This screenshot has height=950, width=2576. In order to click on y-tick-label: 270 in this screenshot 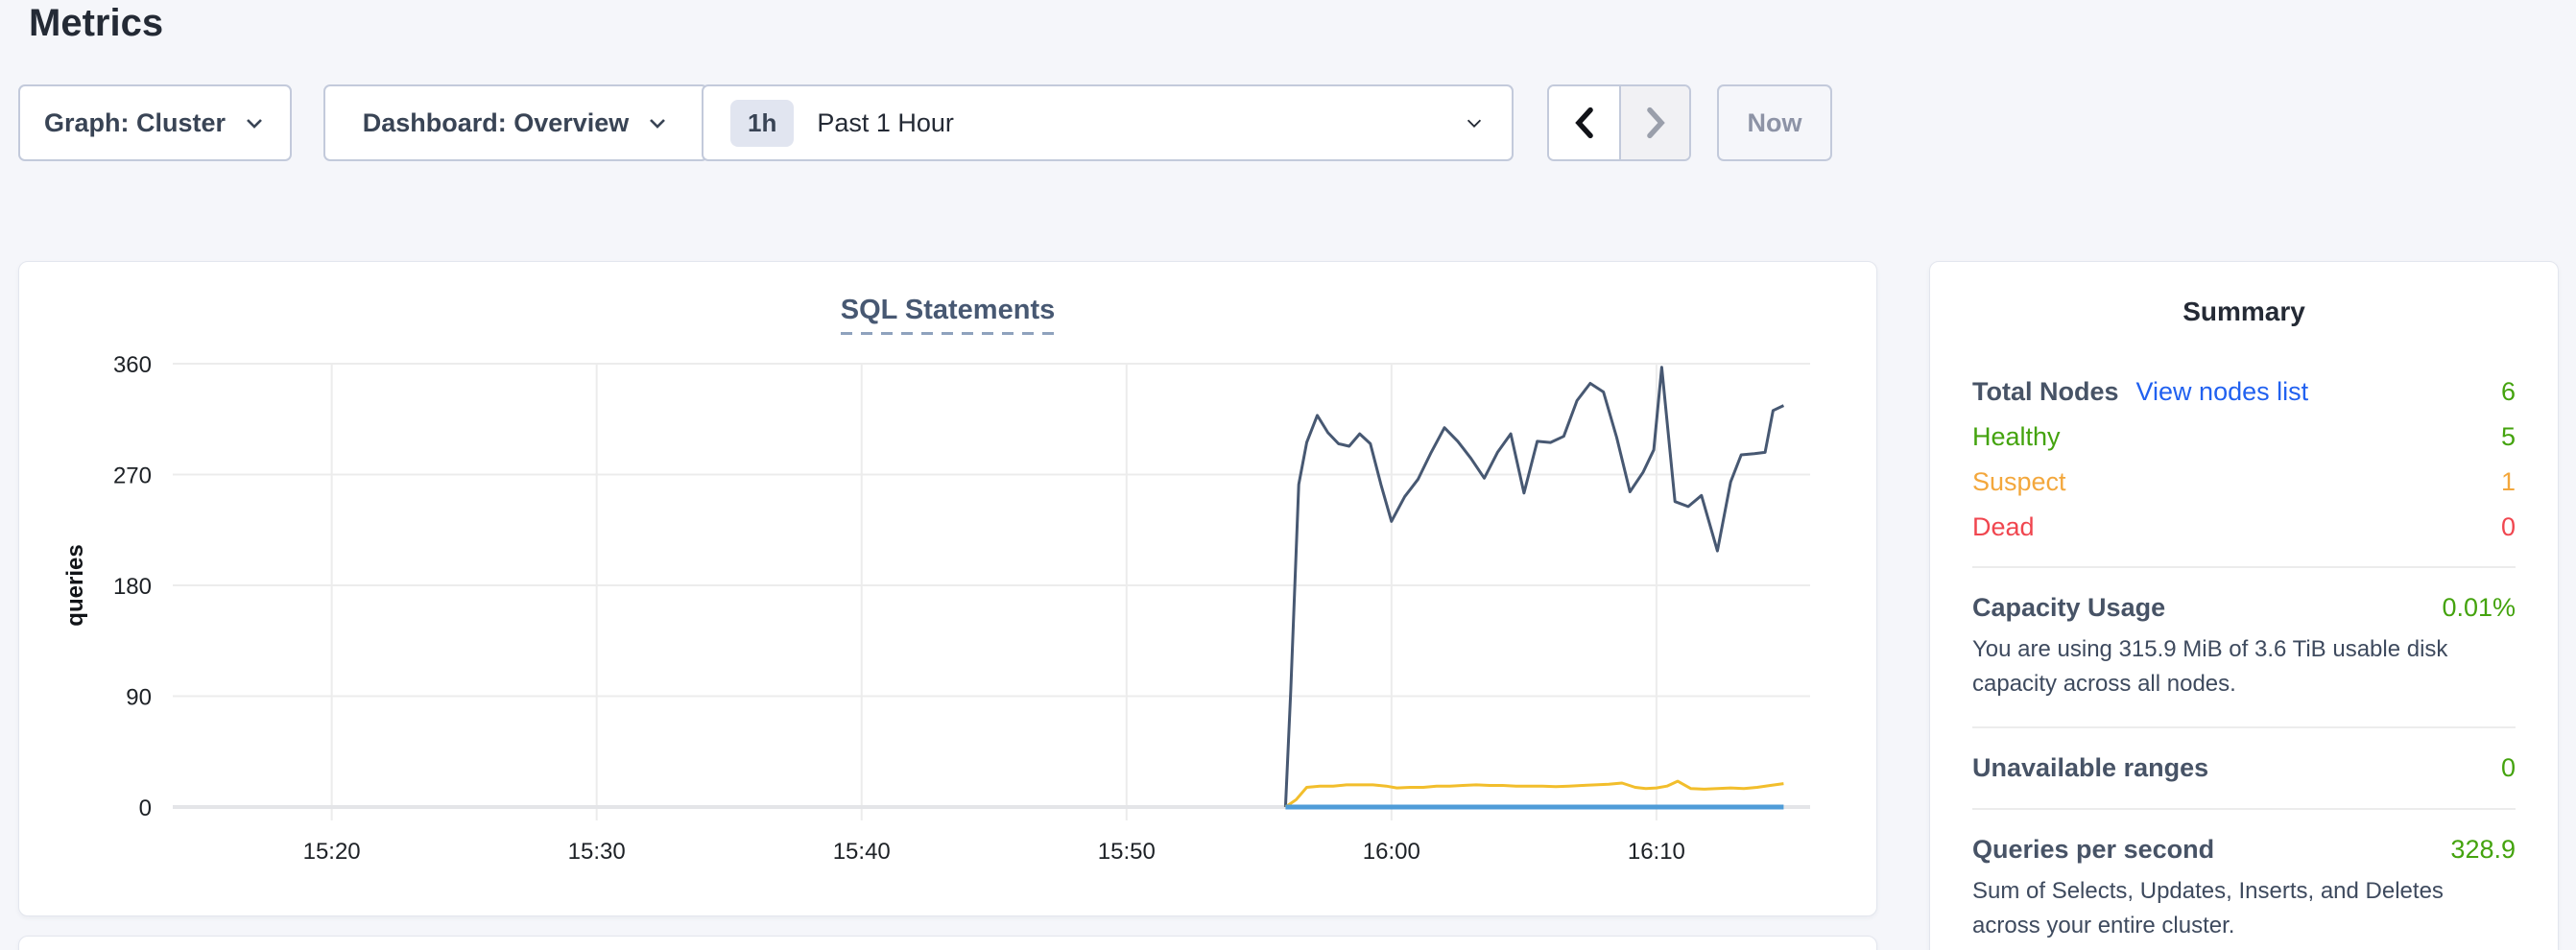, I will do `click(132, 476)`.